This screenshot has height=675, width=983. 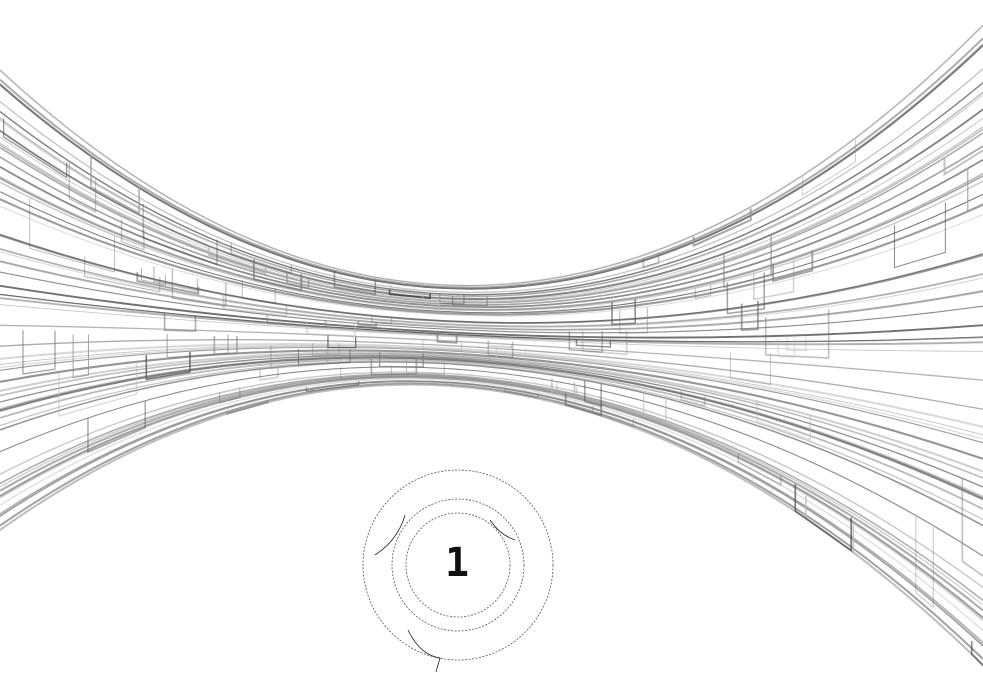 I want to click on outer-ring, so click(x=458, y=565).